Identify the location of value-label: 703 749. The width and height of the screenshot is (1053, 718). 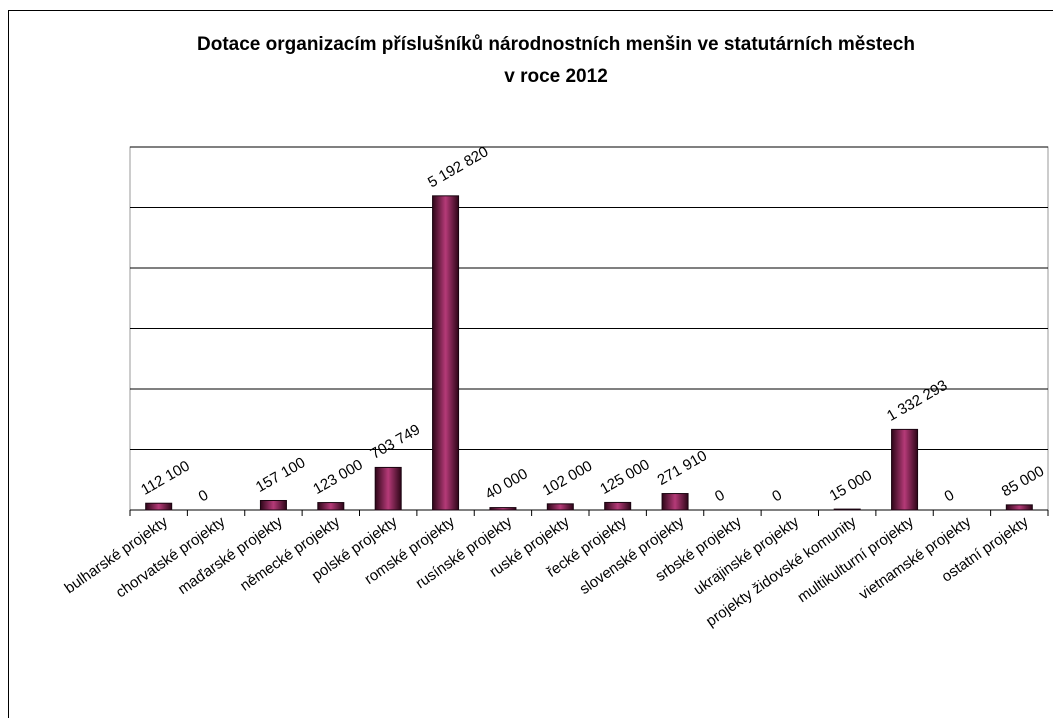
(395, 442).